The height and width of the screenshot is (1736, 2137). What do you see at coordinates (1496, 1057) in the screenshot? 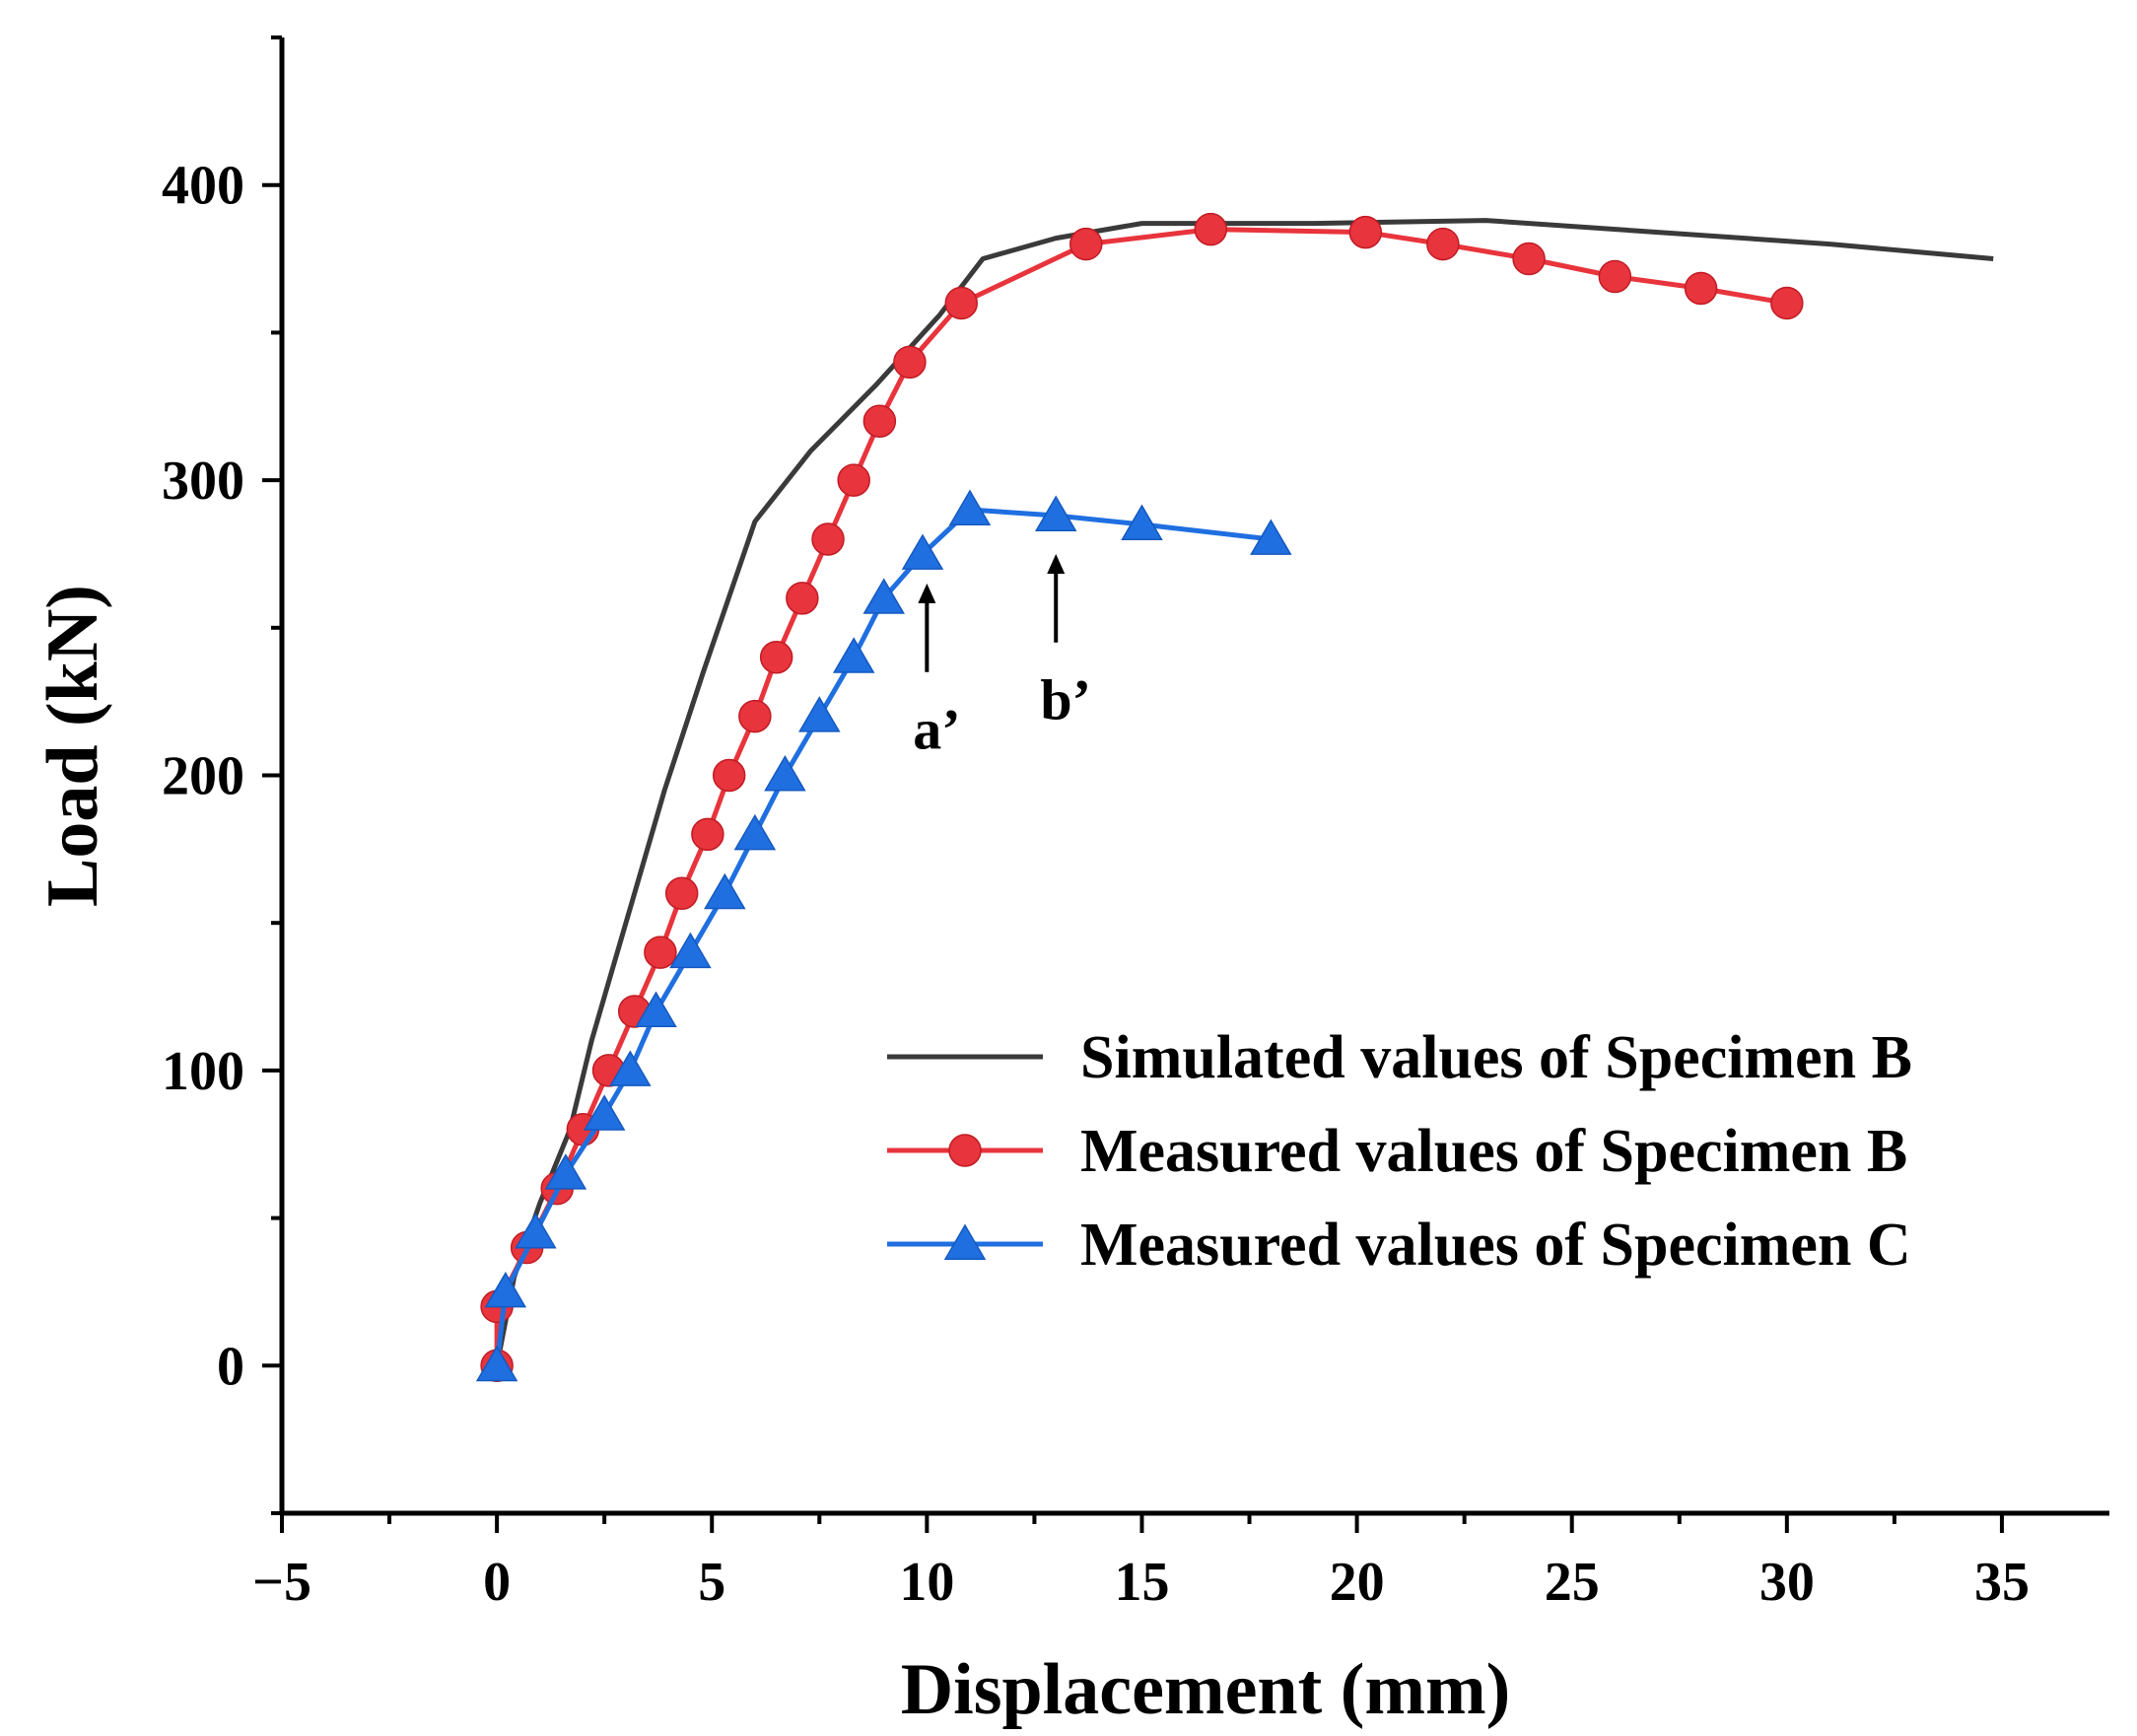
I see `legend-label: Simulated values of Specimen B` at bounding box center [1496, 1057].